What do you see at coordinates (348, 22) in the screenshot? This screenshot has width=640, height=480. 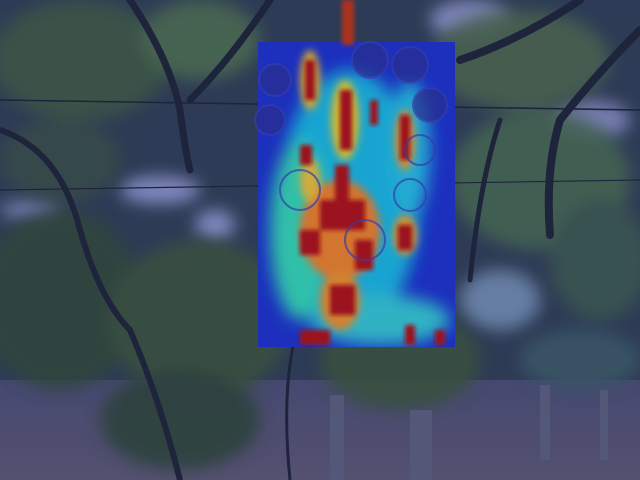 I see `stem-heat` at bounding box center [348, 22].